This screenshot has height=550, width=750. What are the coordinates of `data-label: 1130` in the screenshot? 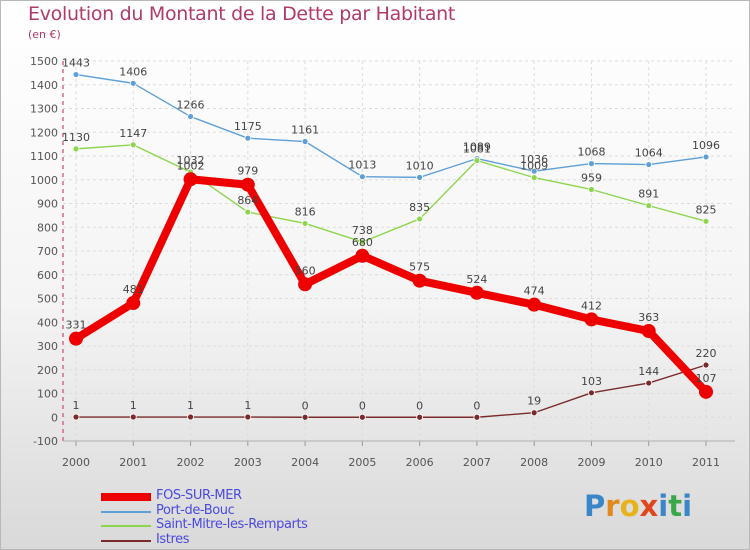 It's located at (76, 137).